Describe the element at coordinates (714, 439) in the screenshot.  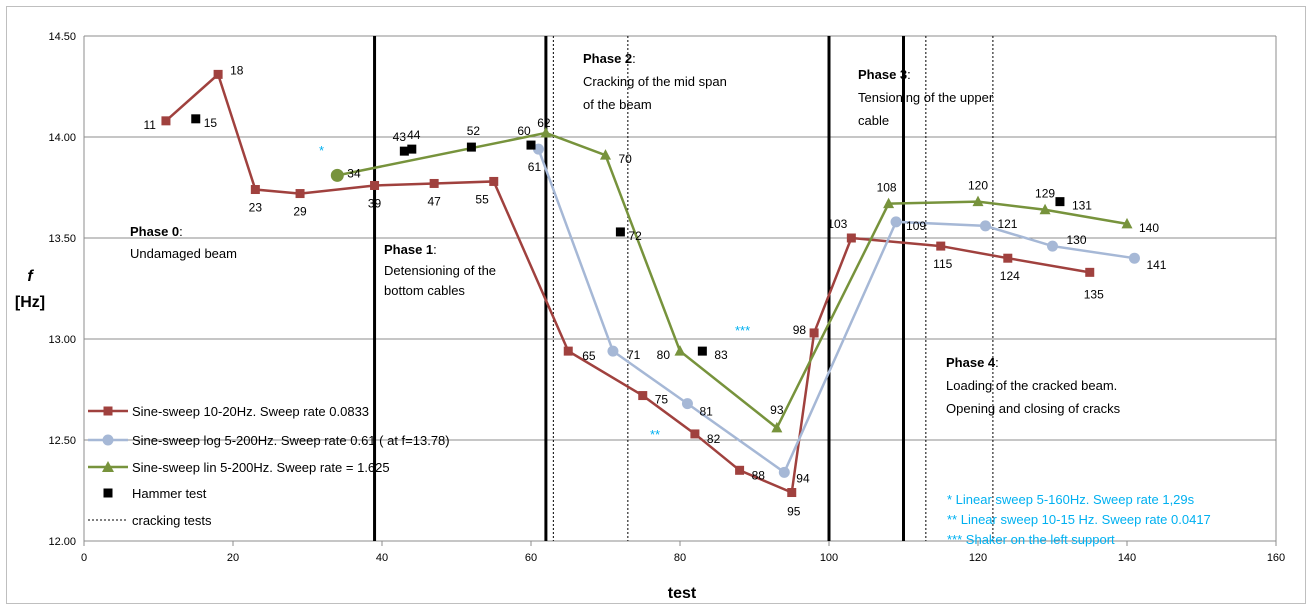
I see `series-0-label-9: 82` at that location.